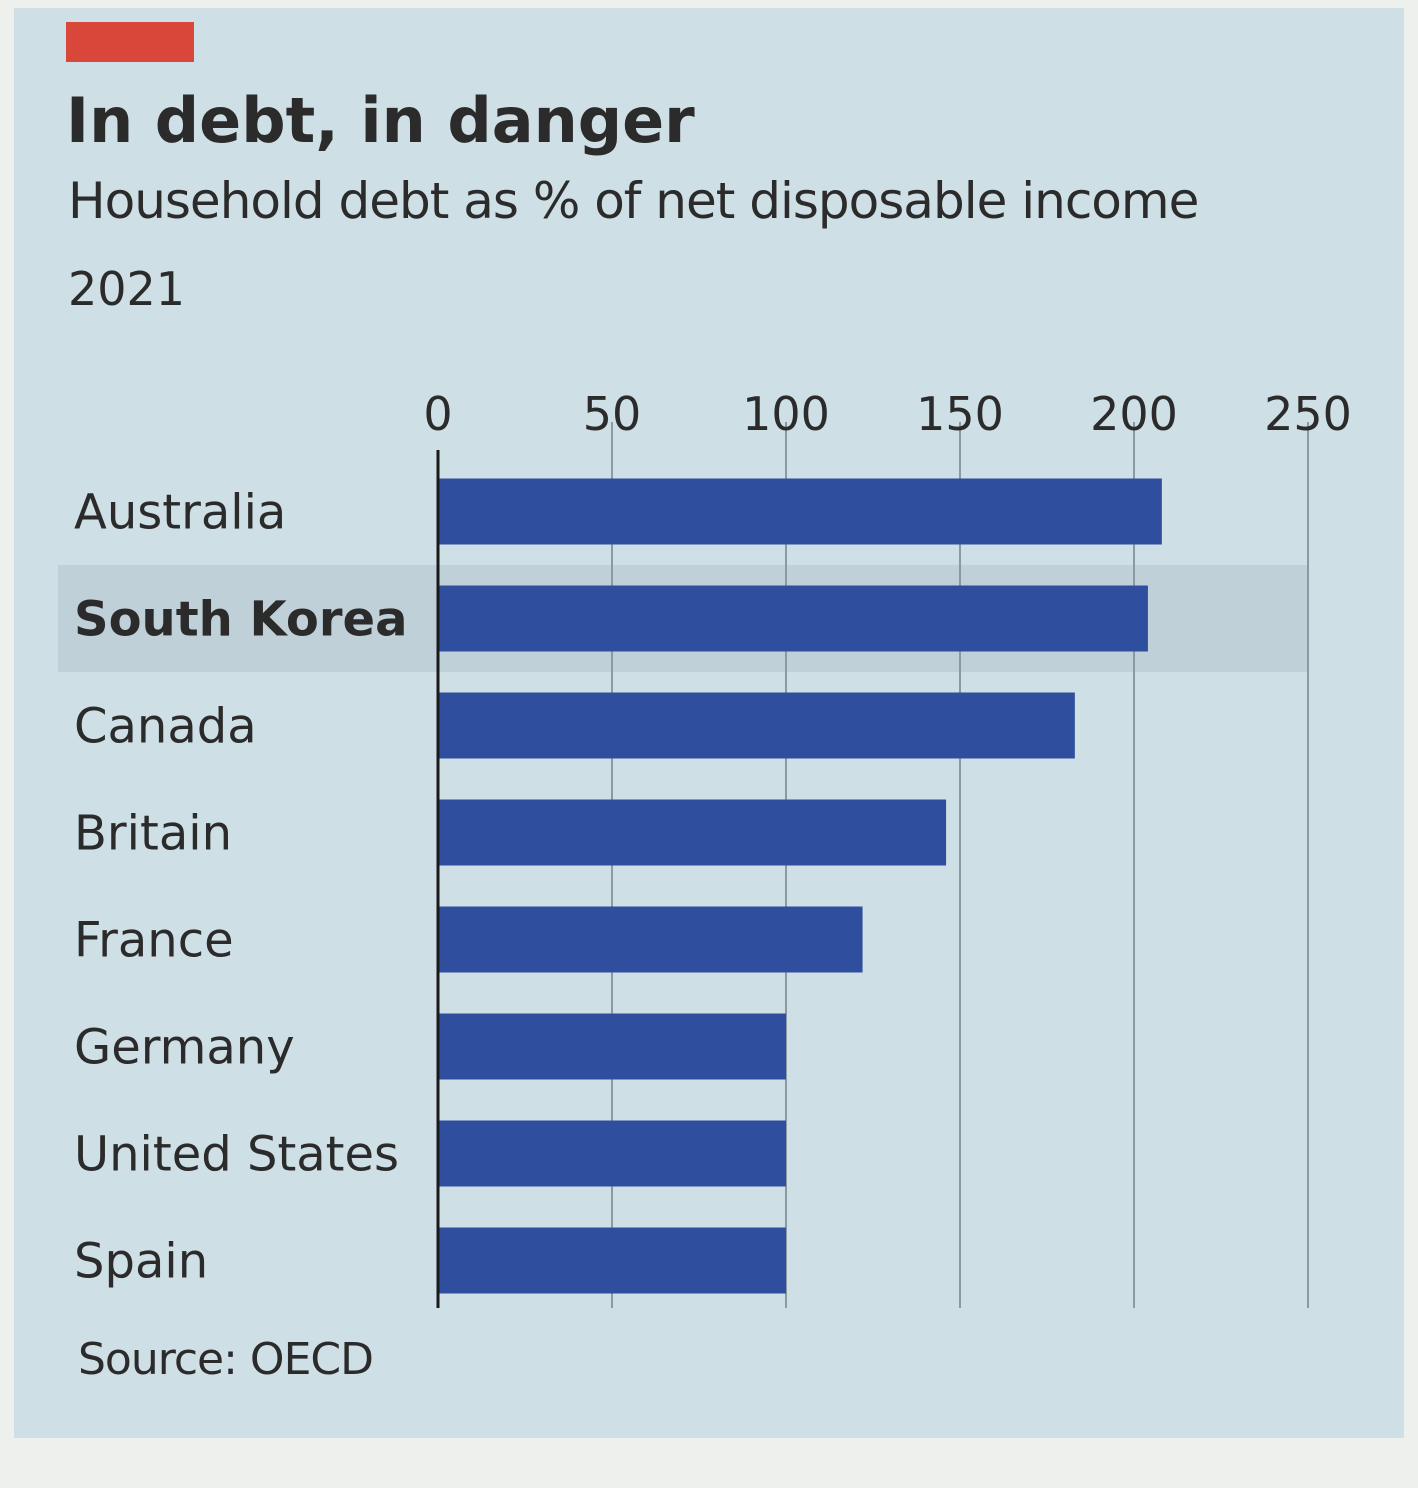 This screenshot has width=1418, height=1488. What do you see at coordinates (226, 1359) in the screenshot?
I see `chart-source: Source: OECD` at bounding box center [226, 1359].